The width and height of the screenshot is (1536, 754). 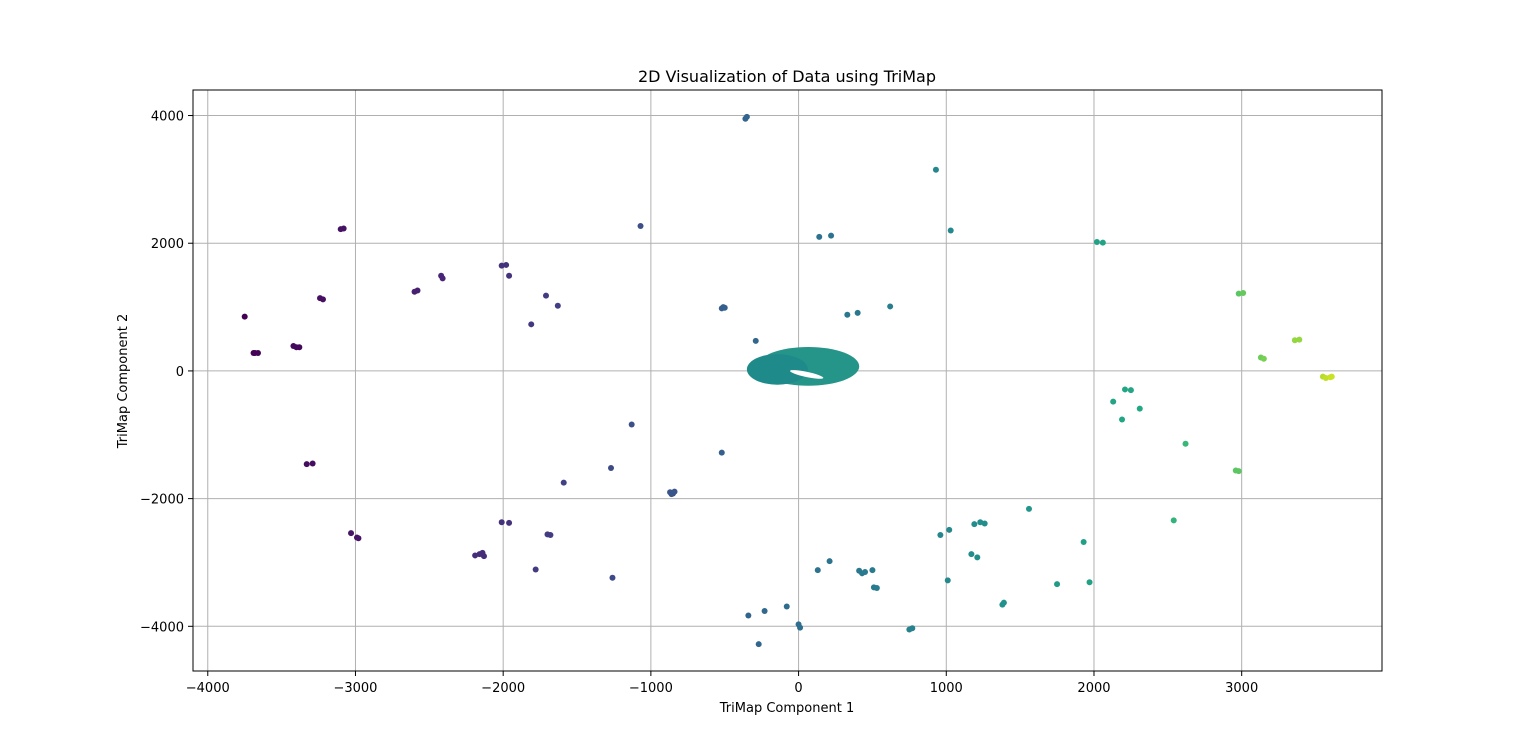 I want to click on x-axis-label: TriMap Component 1, so click(x=786, y=708).